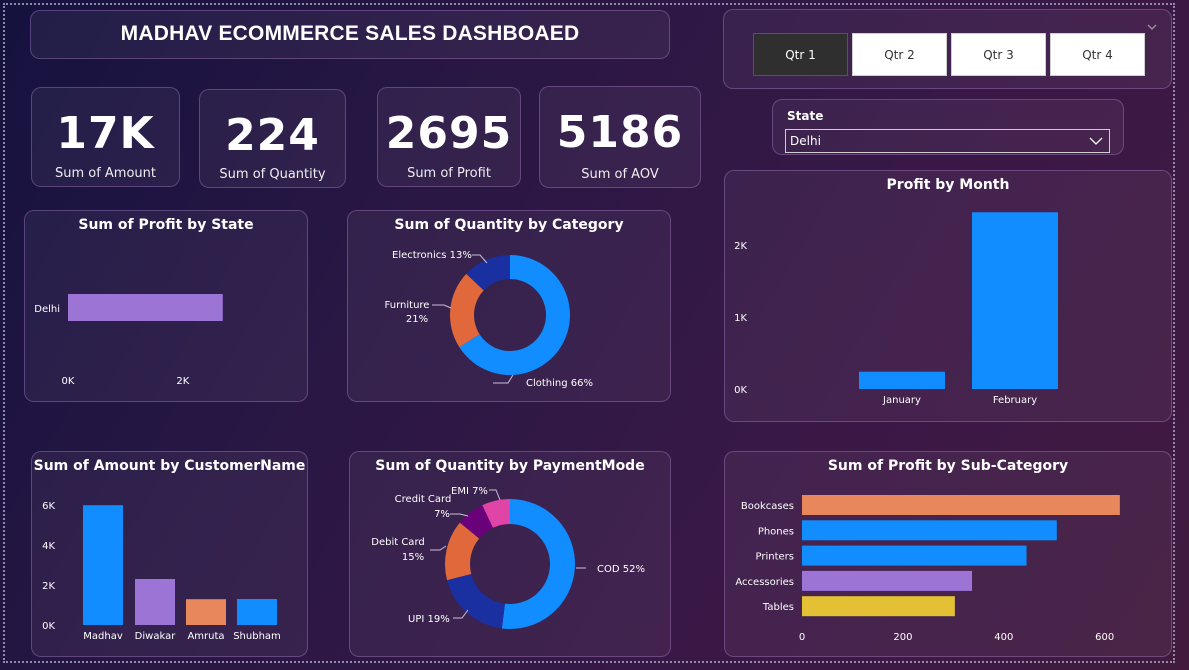 The image size is (1189, 670). I want to click on kpi-label: Sum of Amount, so click(105, 173).